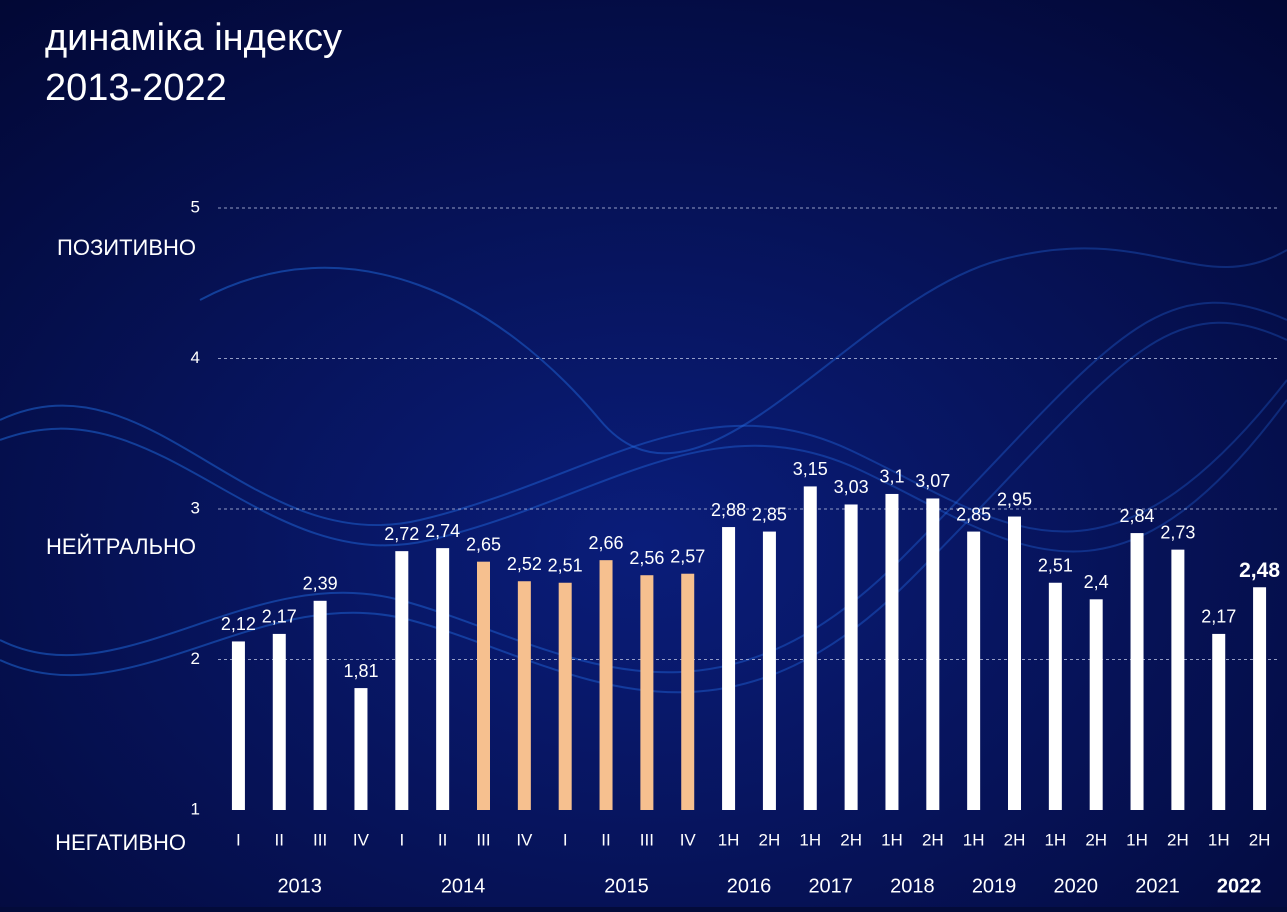 The image size is (1287, 912). Describe the element at coordinates (299, 886) in the screenshot. I see `year-label: 2013` at that location.